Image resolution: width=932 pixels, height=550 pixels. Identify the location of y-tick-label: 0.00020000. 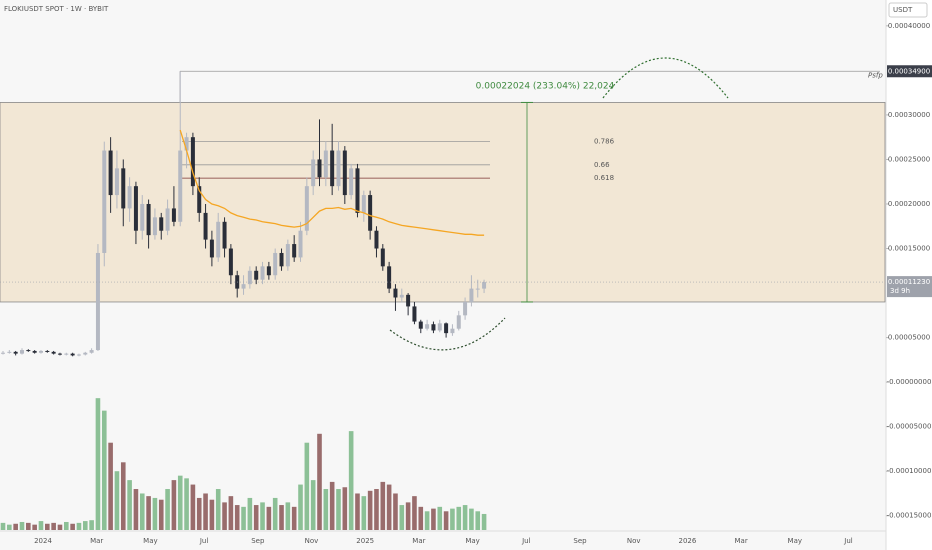
(909, 204).